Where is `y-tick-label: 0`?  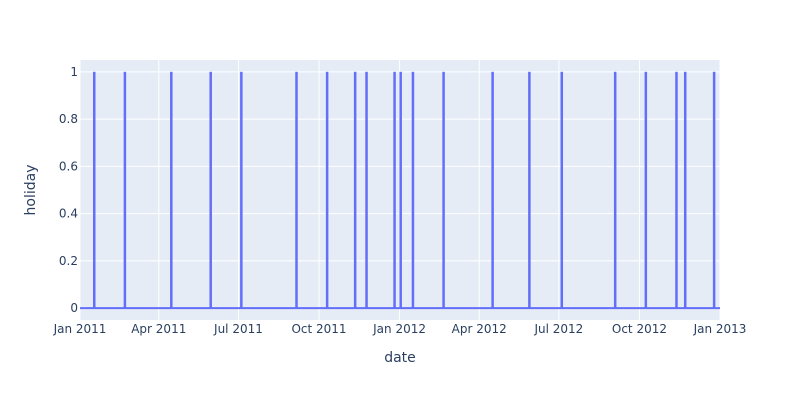 y-tick-label: 0 is located at coordinates (74, 308).